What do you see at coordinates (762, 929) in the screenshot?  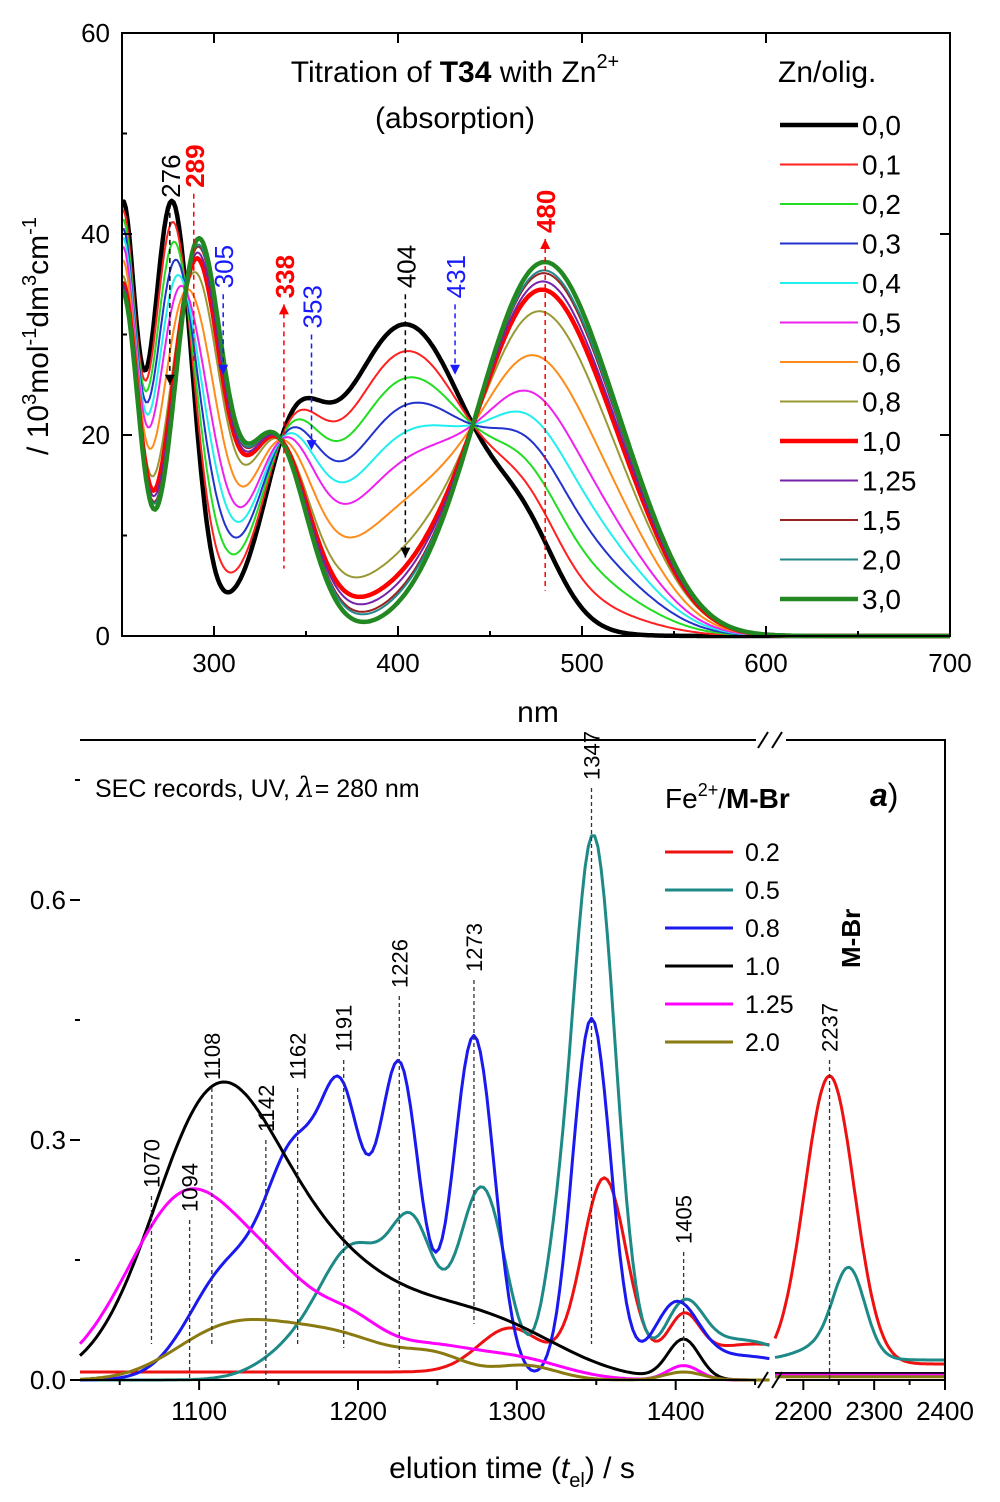 I see `sec-legend-label: 0.8` at bounding box center [762, 929].